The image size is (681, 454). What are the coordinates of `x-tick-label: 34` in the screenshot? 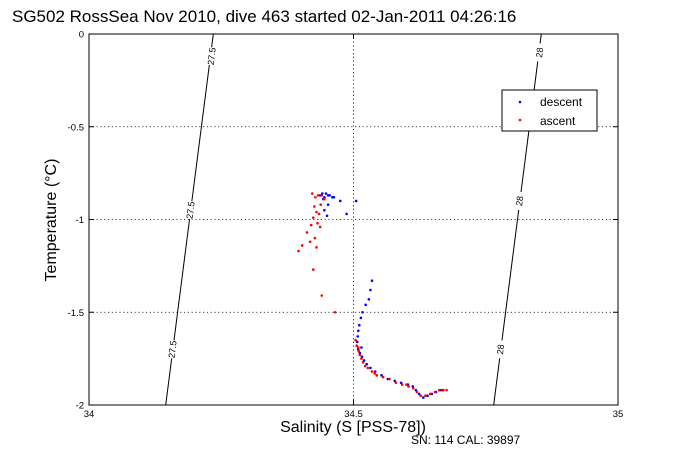 It's located at (89, 414).